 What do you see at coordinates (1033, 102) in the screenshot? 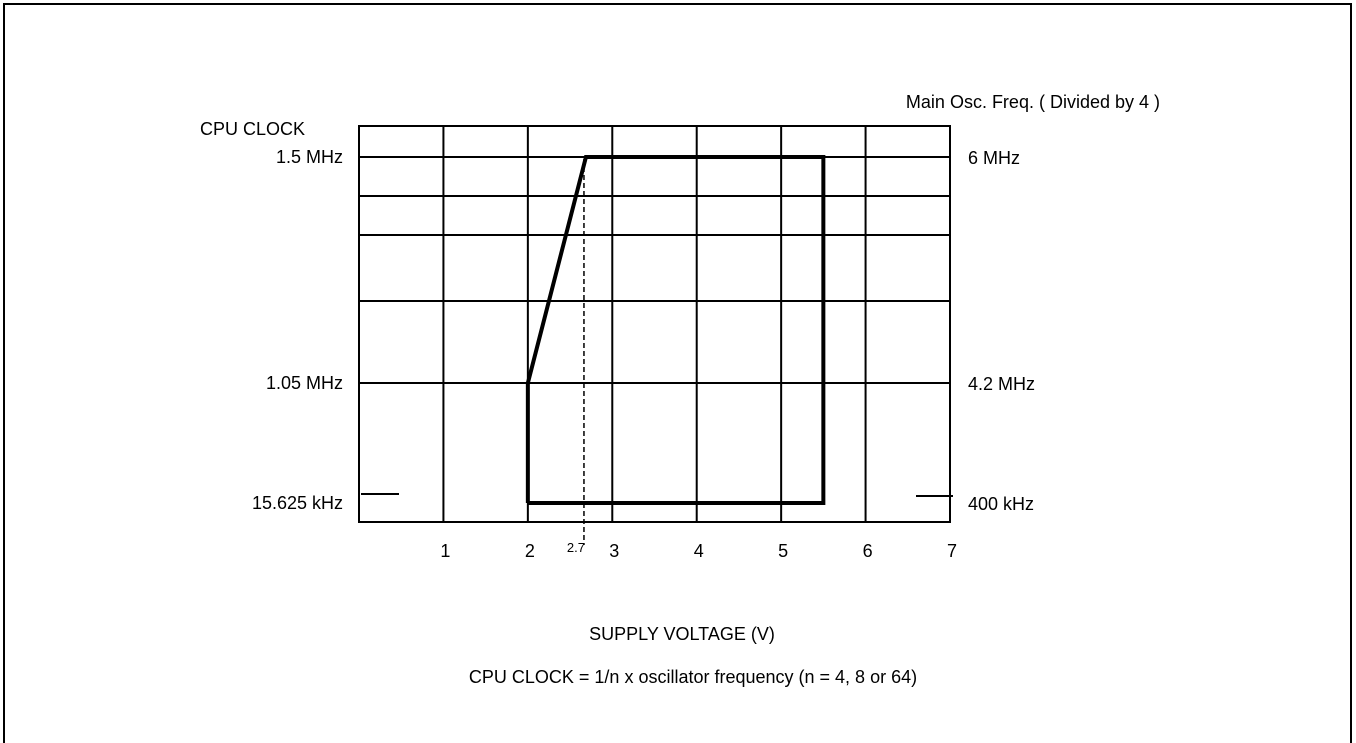
I see `right-axis-label: Main Osc. Freq. ( Divided by 4 )` at bounding box center [1033, 102].